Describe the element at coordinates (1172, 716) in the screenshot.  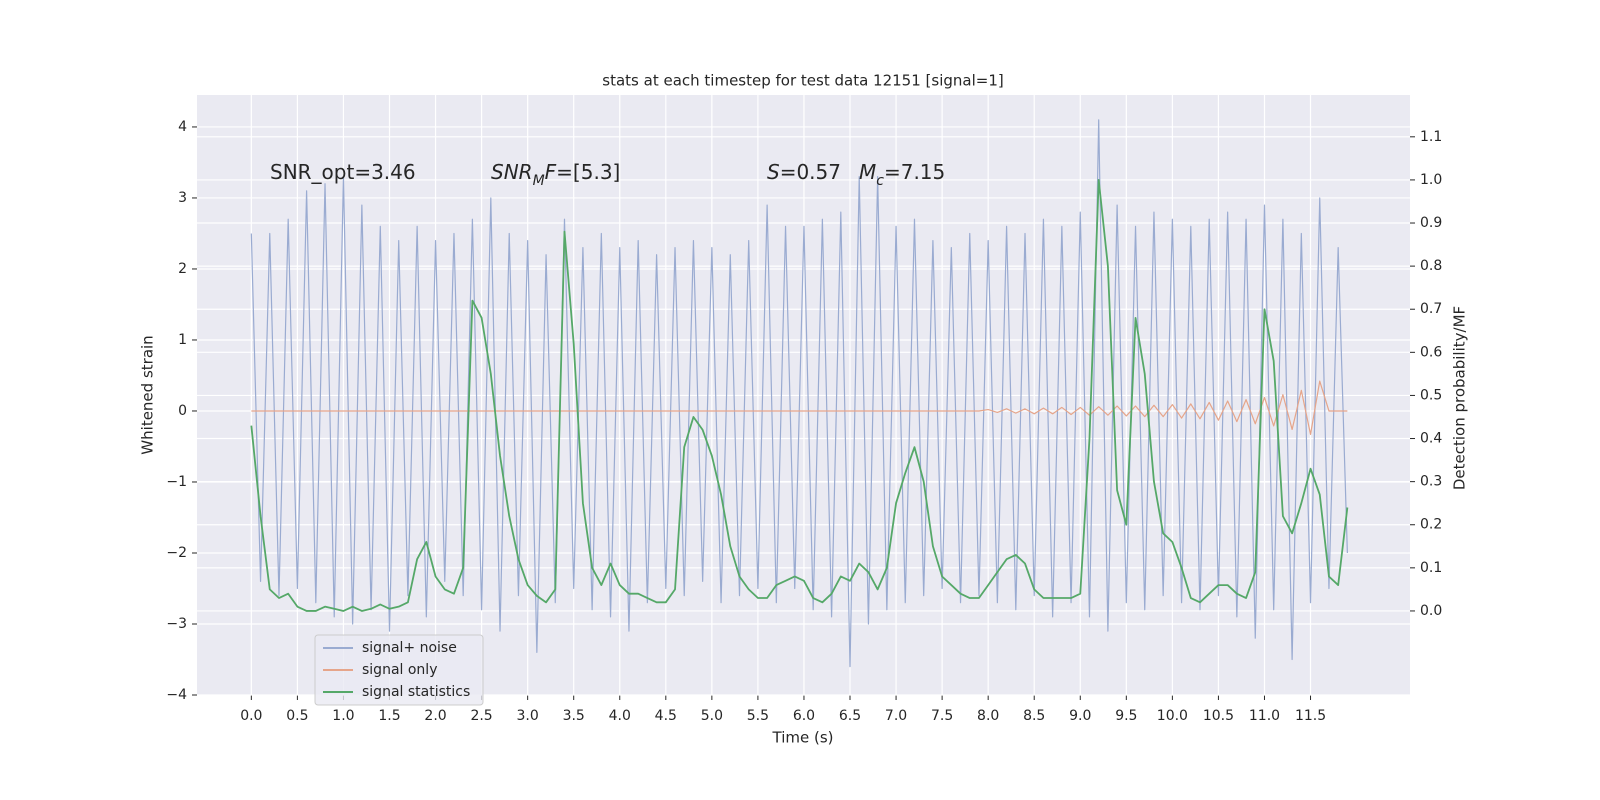
I see `x-tick-label: 10.0` at that location.